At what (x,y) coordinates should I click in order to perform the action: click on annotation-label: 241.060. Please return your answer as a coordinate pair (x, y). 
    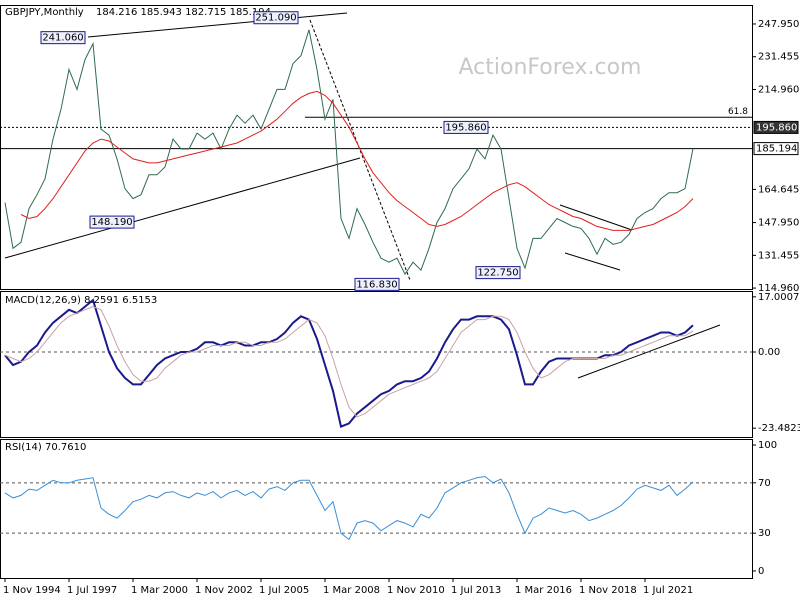
    Looking at the image, I should click on (62, 38).